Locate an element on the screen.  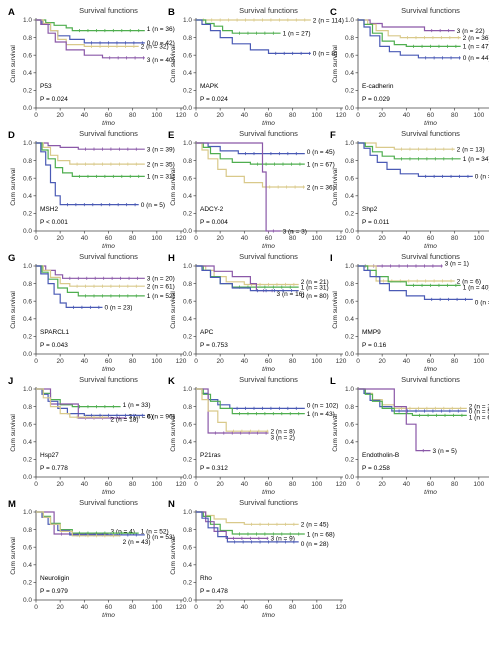
panel-letter: E is located at coordinates (171, 135).